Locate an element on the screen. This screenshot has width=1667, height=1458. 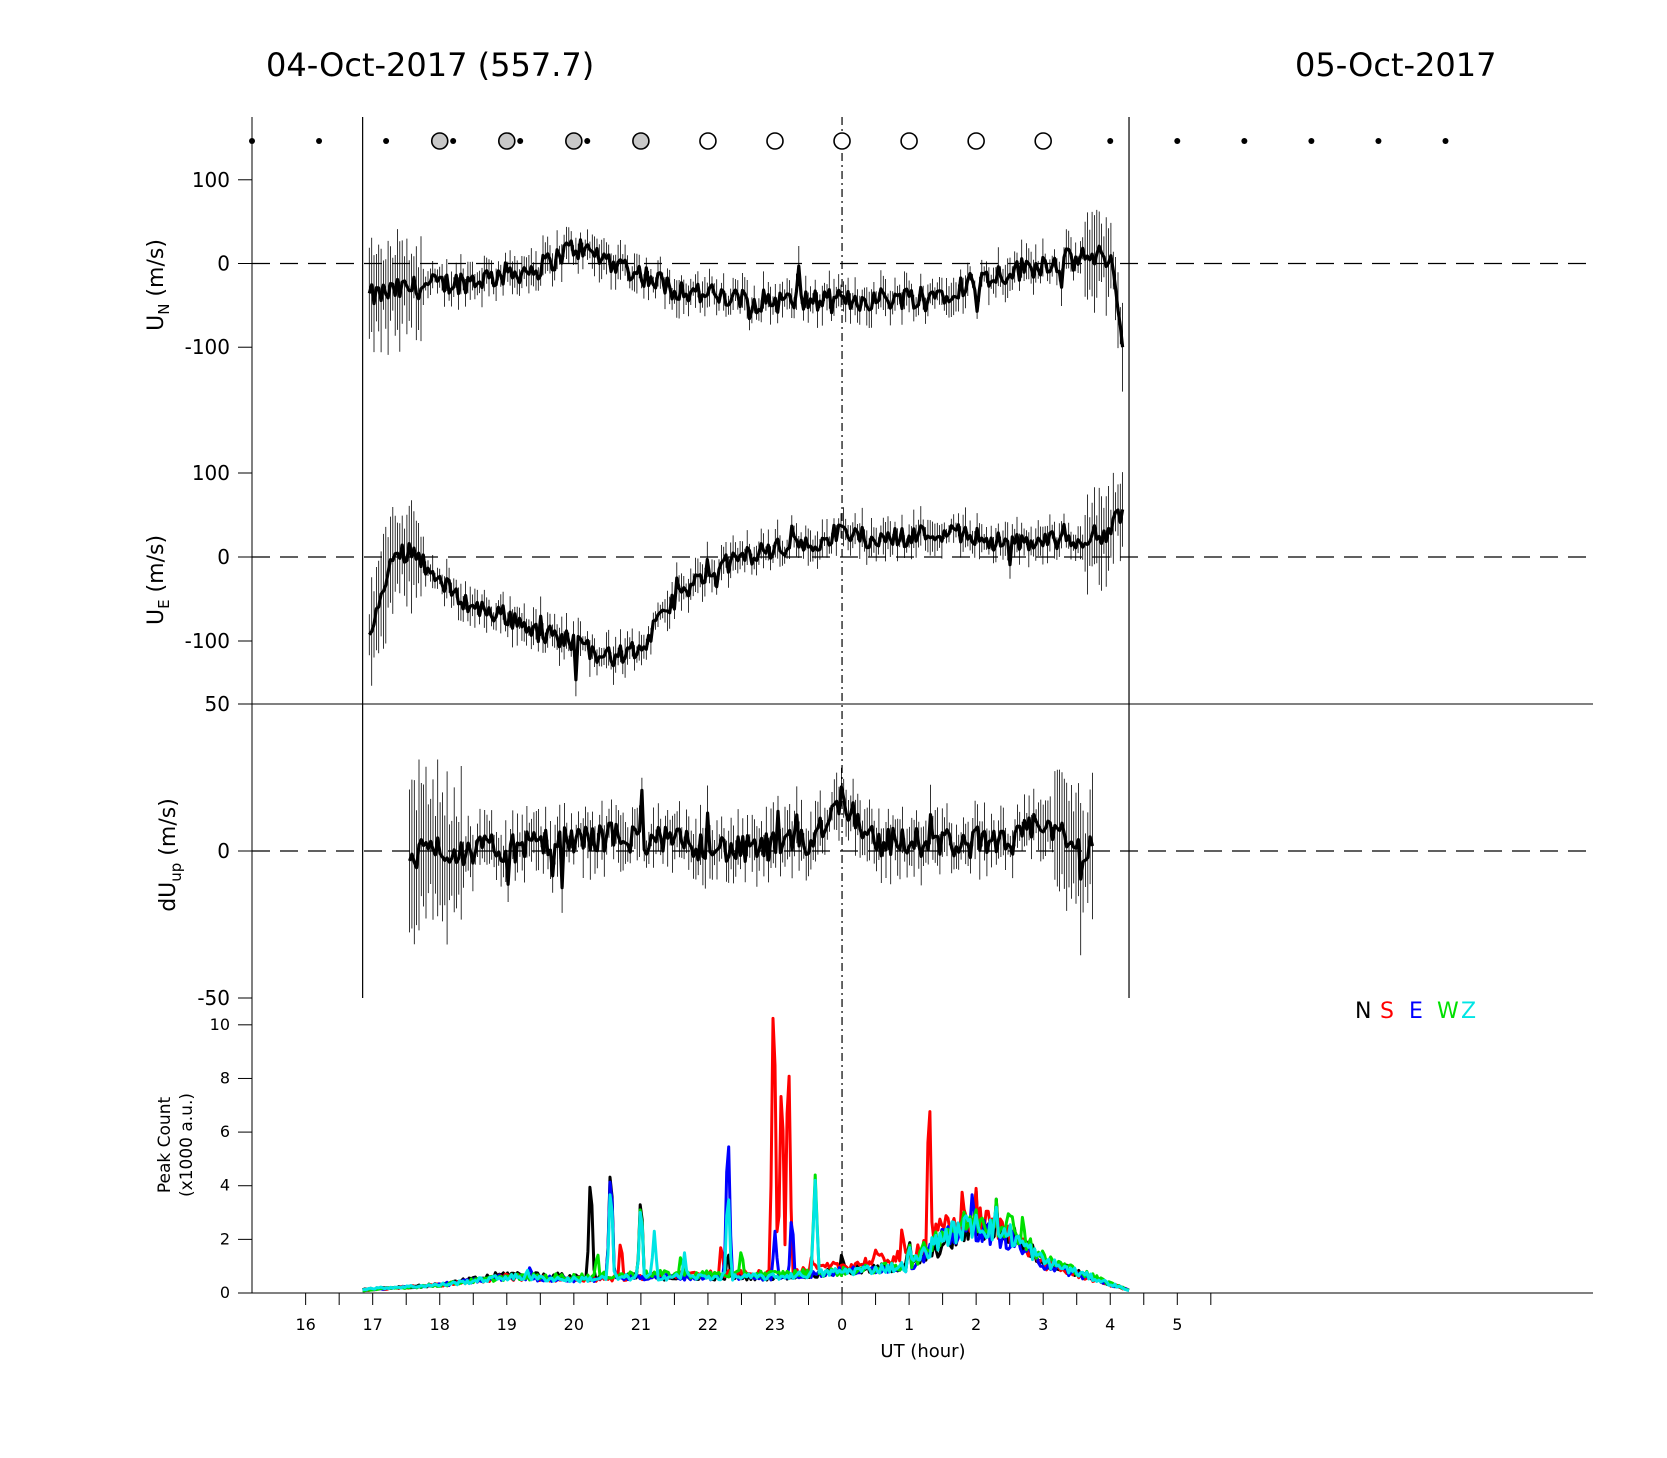
date-right-title: 05-Oct-2017 is located at coordinates (1395, 65).